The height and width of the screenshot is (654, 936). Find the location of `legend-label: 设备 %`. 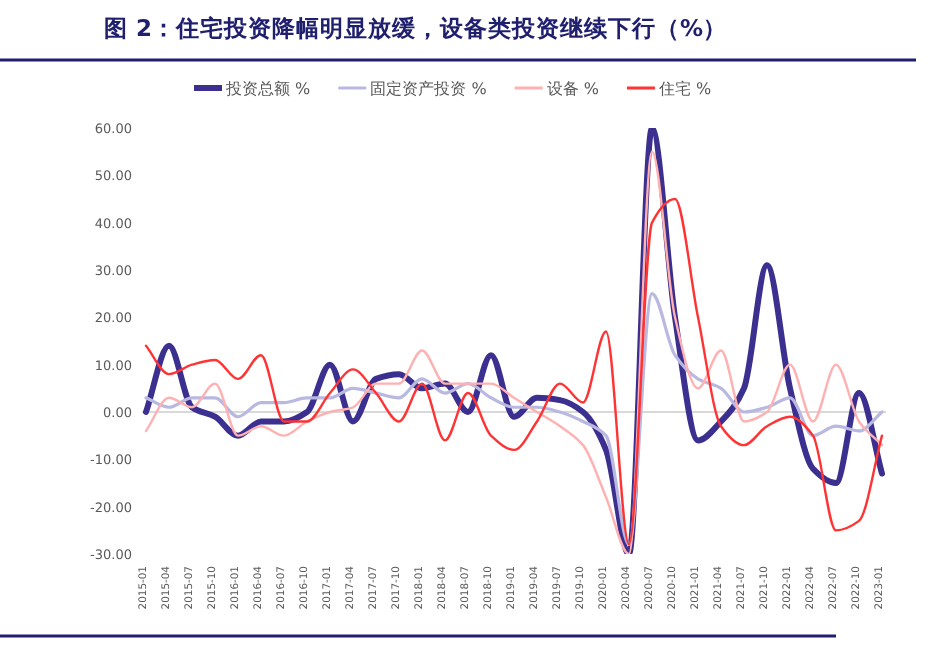

legend-label: 设备 % is located at coordinates (573, 89).